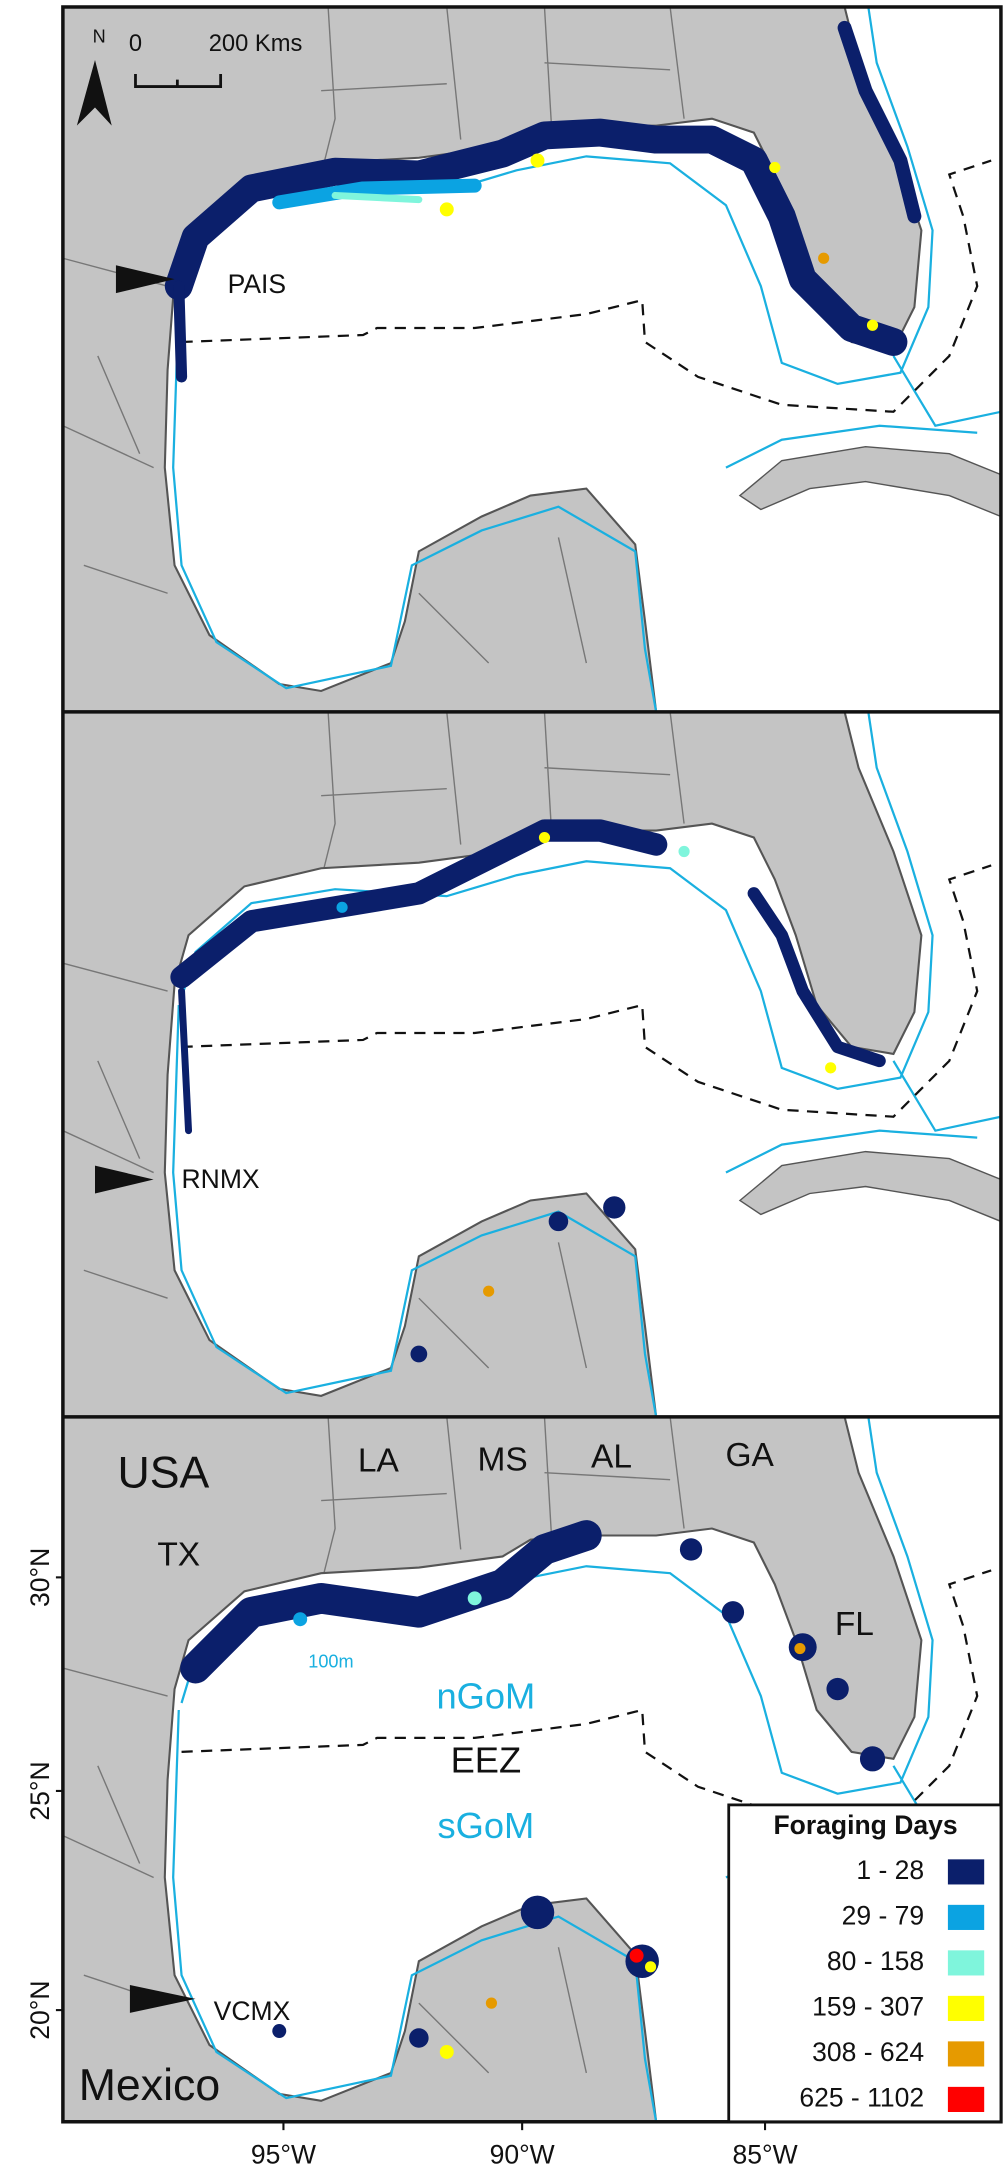  What do you see at coordinates (163, 1472) in the screenshot?
I see `country-label: USA` at bounding box center [163, 1472].